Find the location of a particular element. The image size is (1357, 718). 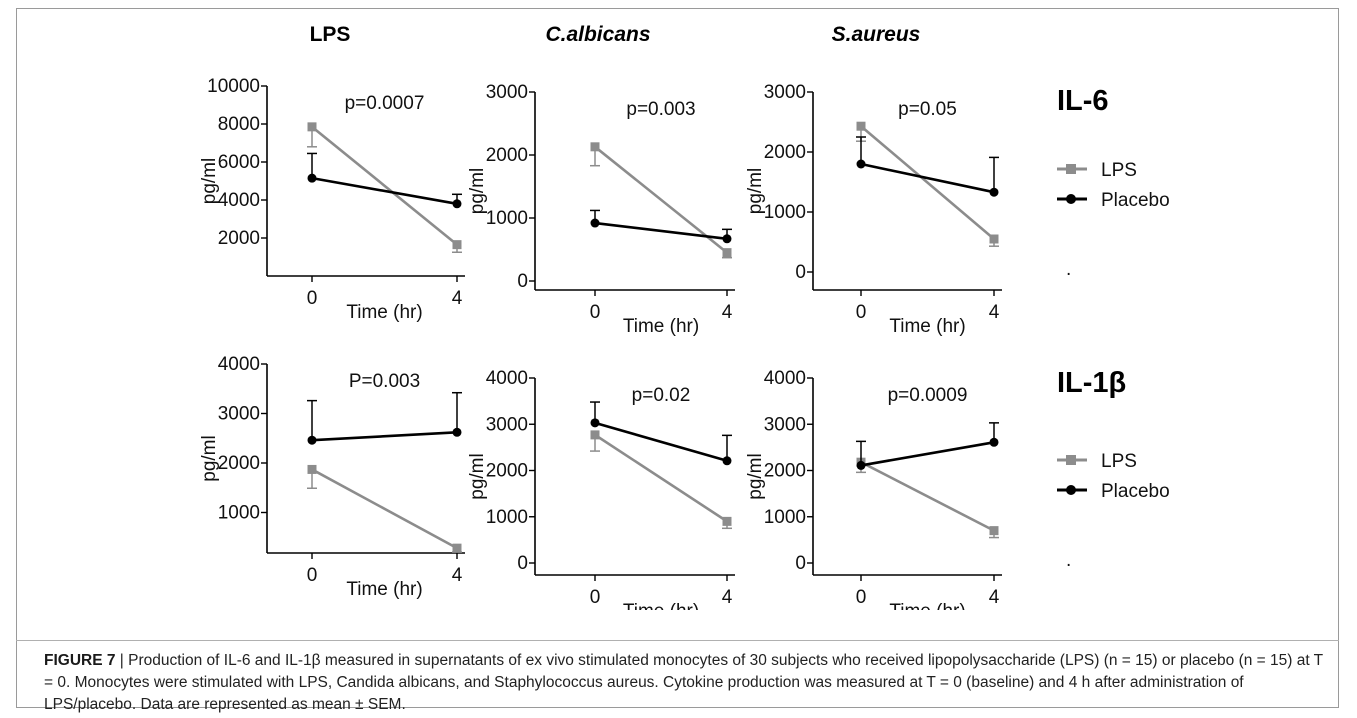

p-value-label: p=0.02 is located at coordinates (661, 395).